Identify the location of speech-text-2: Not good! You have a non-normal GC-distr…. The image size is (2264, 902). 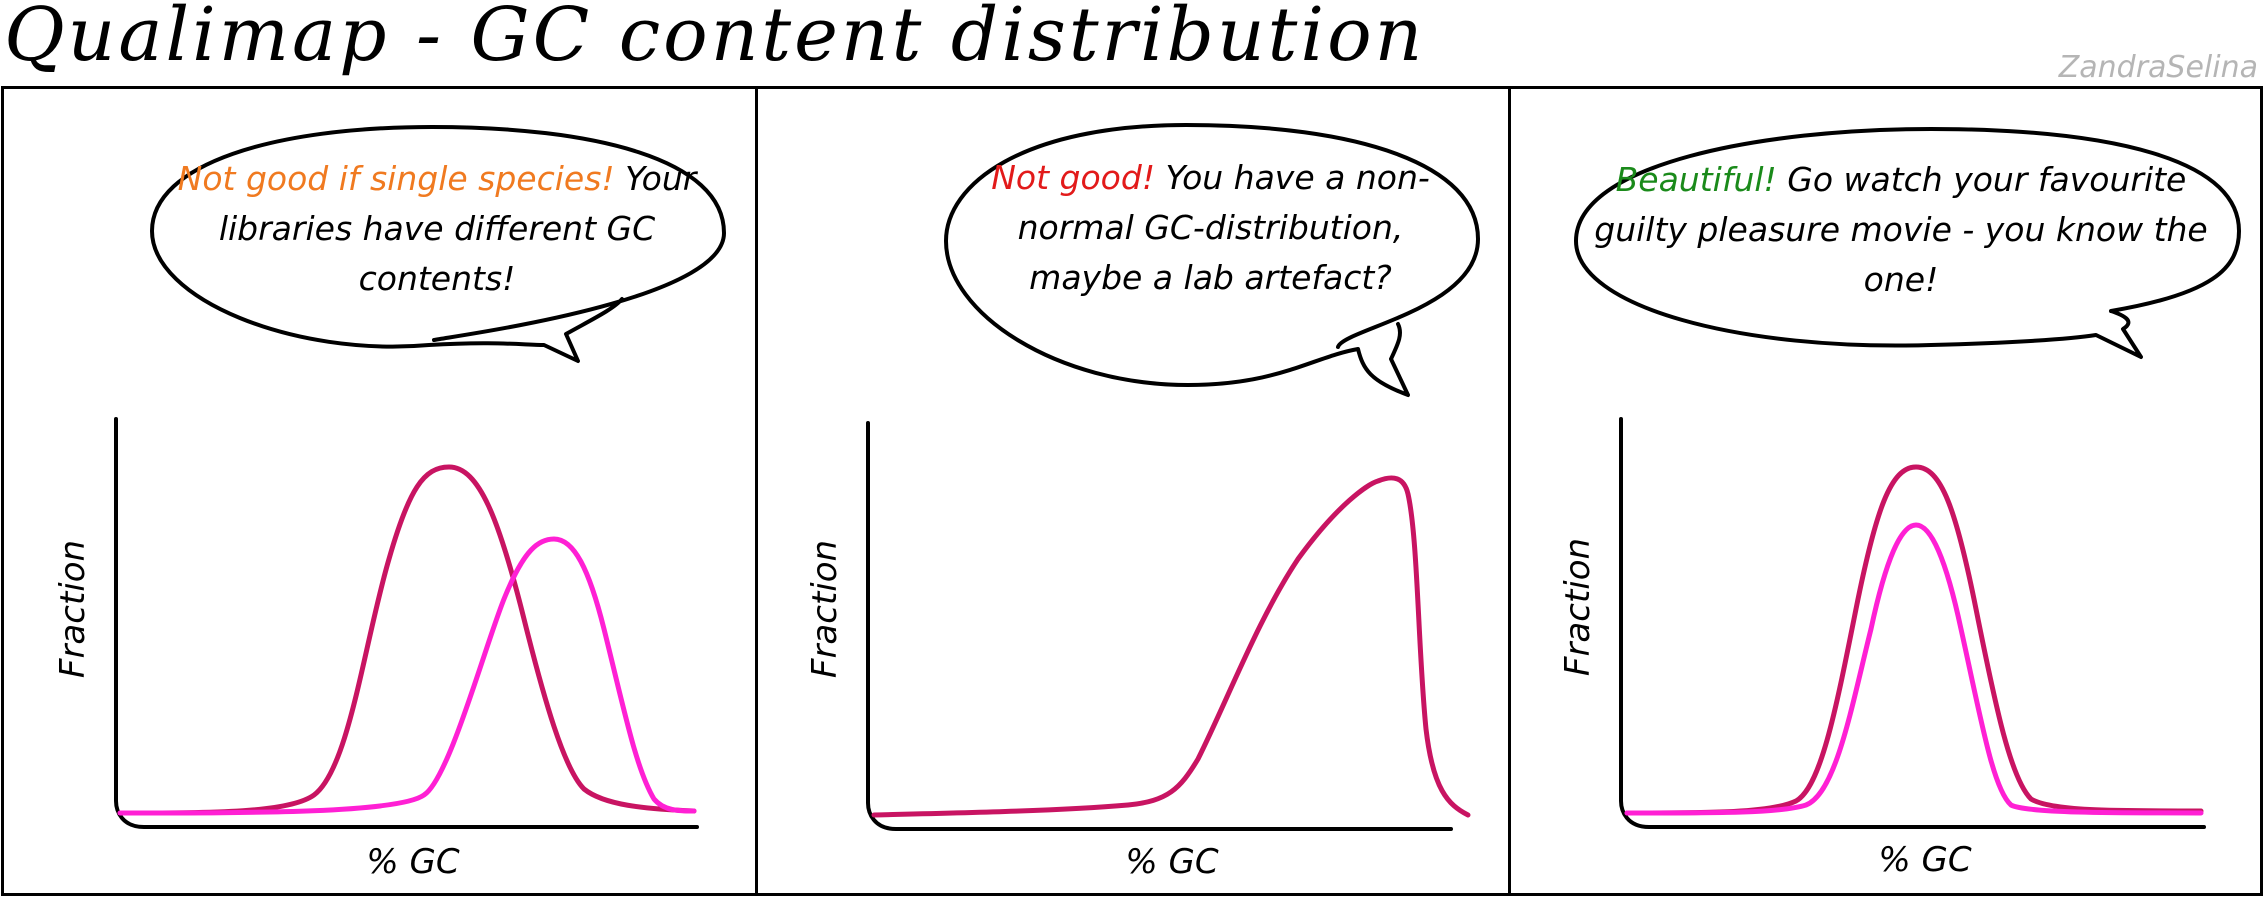
(1210, 228).